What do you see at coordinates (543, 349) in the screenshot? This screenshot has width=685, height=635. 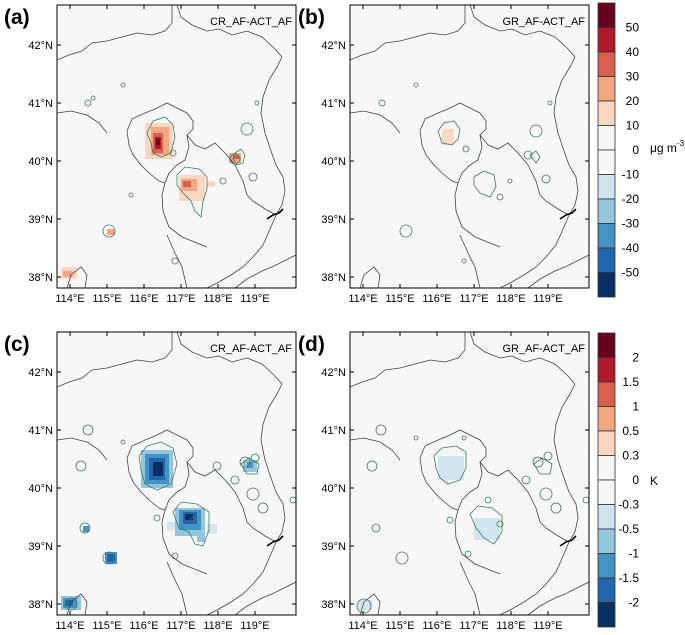 I see `panel-title: GR_AF-ACT_AF` at bounding box center [543, 349].